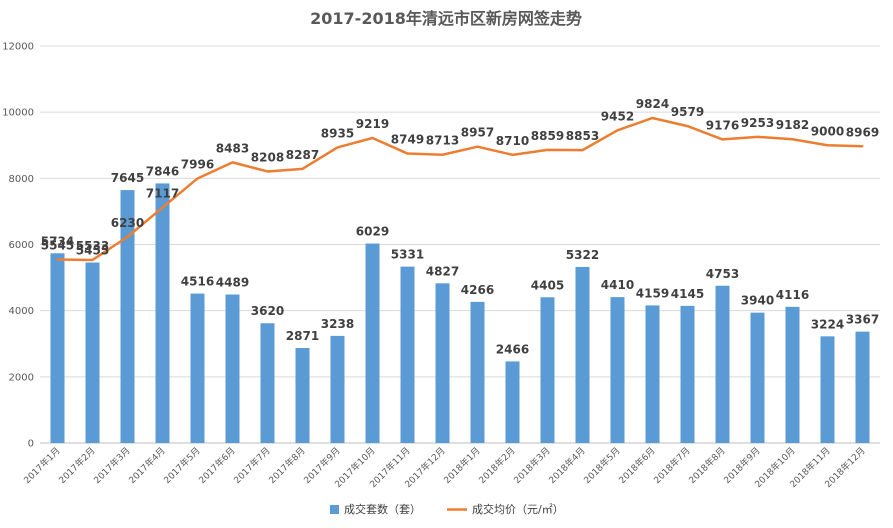 The image size is (893, 528). Describe the element at coordinates (477, 290) in the screenshot. I see `bar-value-label: 4266` at that location.